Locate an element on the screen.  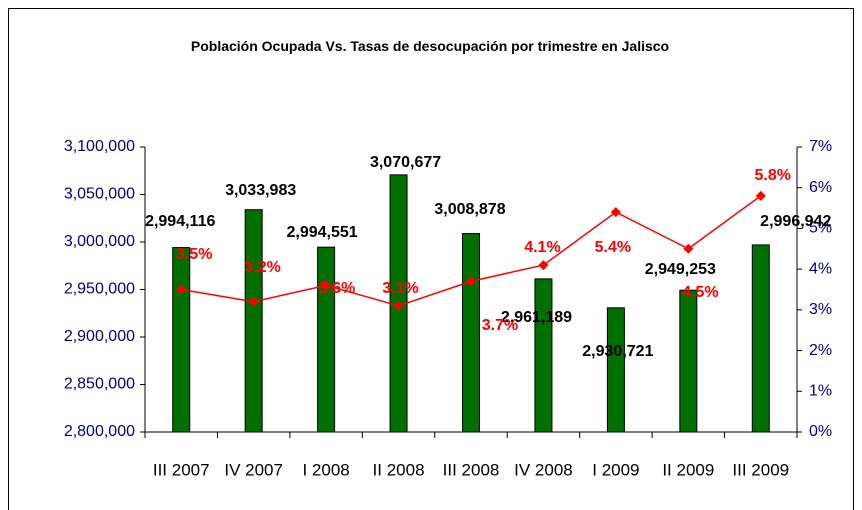
y2-tick-label: 6% is located at coordinates (820, 187).